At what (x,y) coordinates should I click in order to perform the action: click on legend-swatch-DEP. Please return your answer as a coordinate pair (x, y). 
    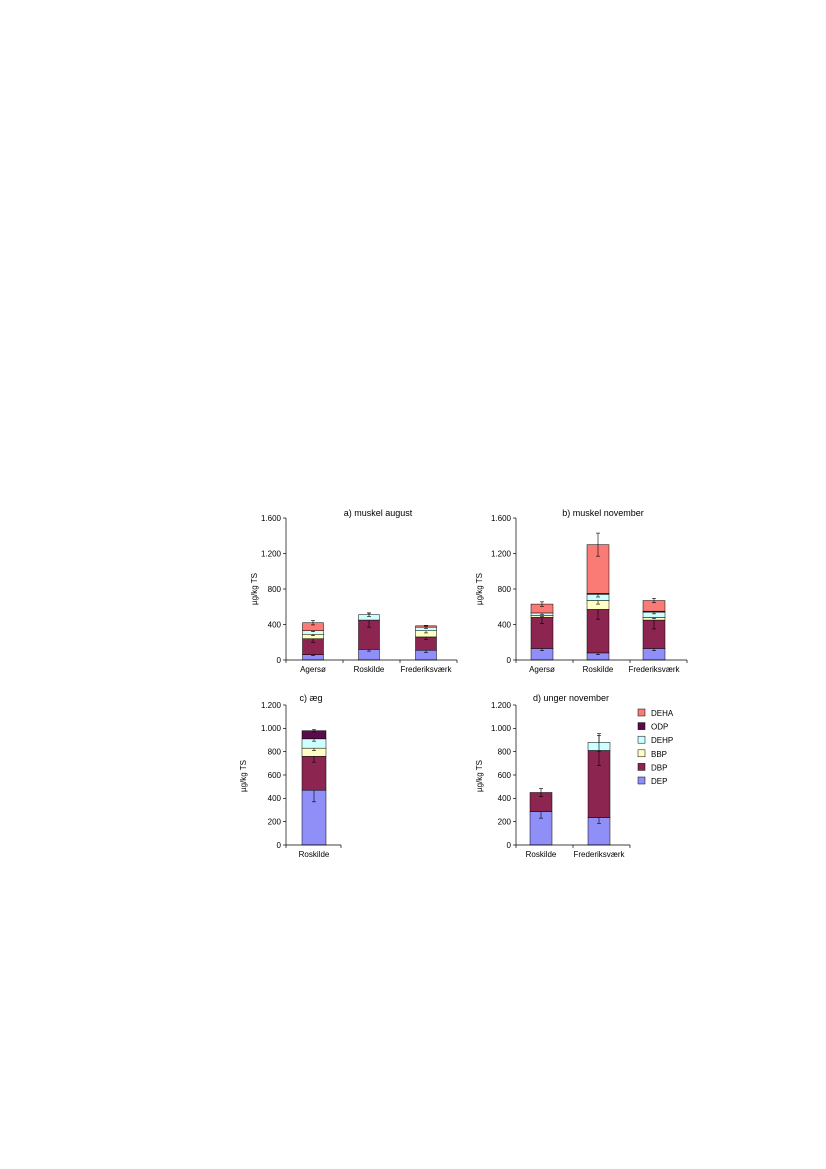
    Looking at the image, I should click on (641, 780).